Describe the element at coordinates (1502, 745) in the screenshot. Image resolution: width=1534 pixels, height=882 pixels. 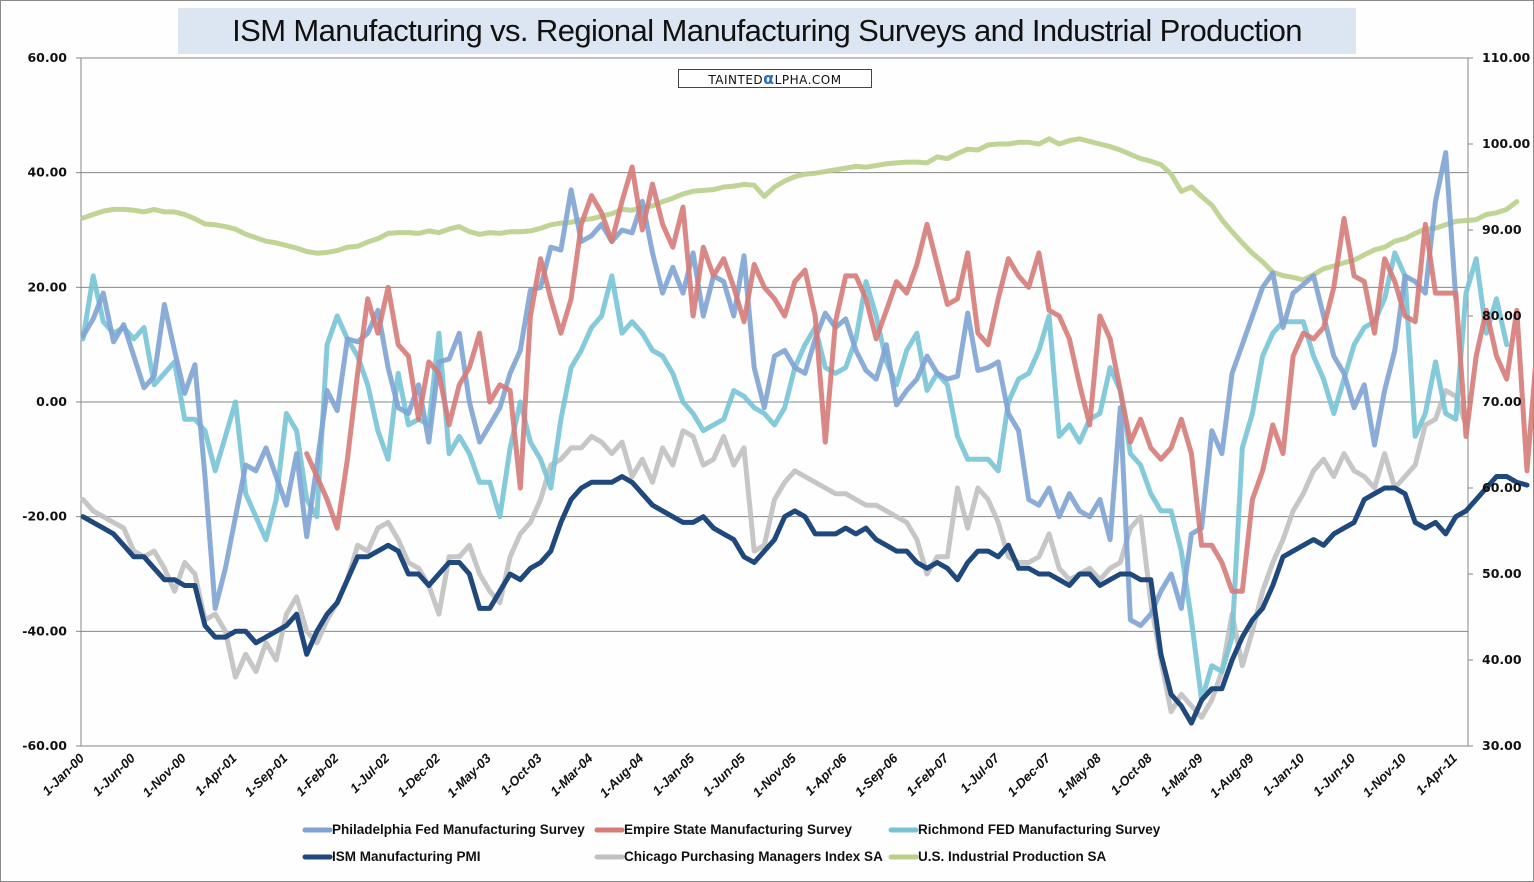
I see `y2-tick-label: 30.00` at that location.